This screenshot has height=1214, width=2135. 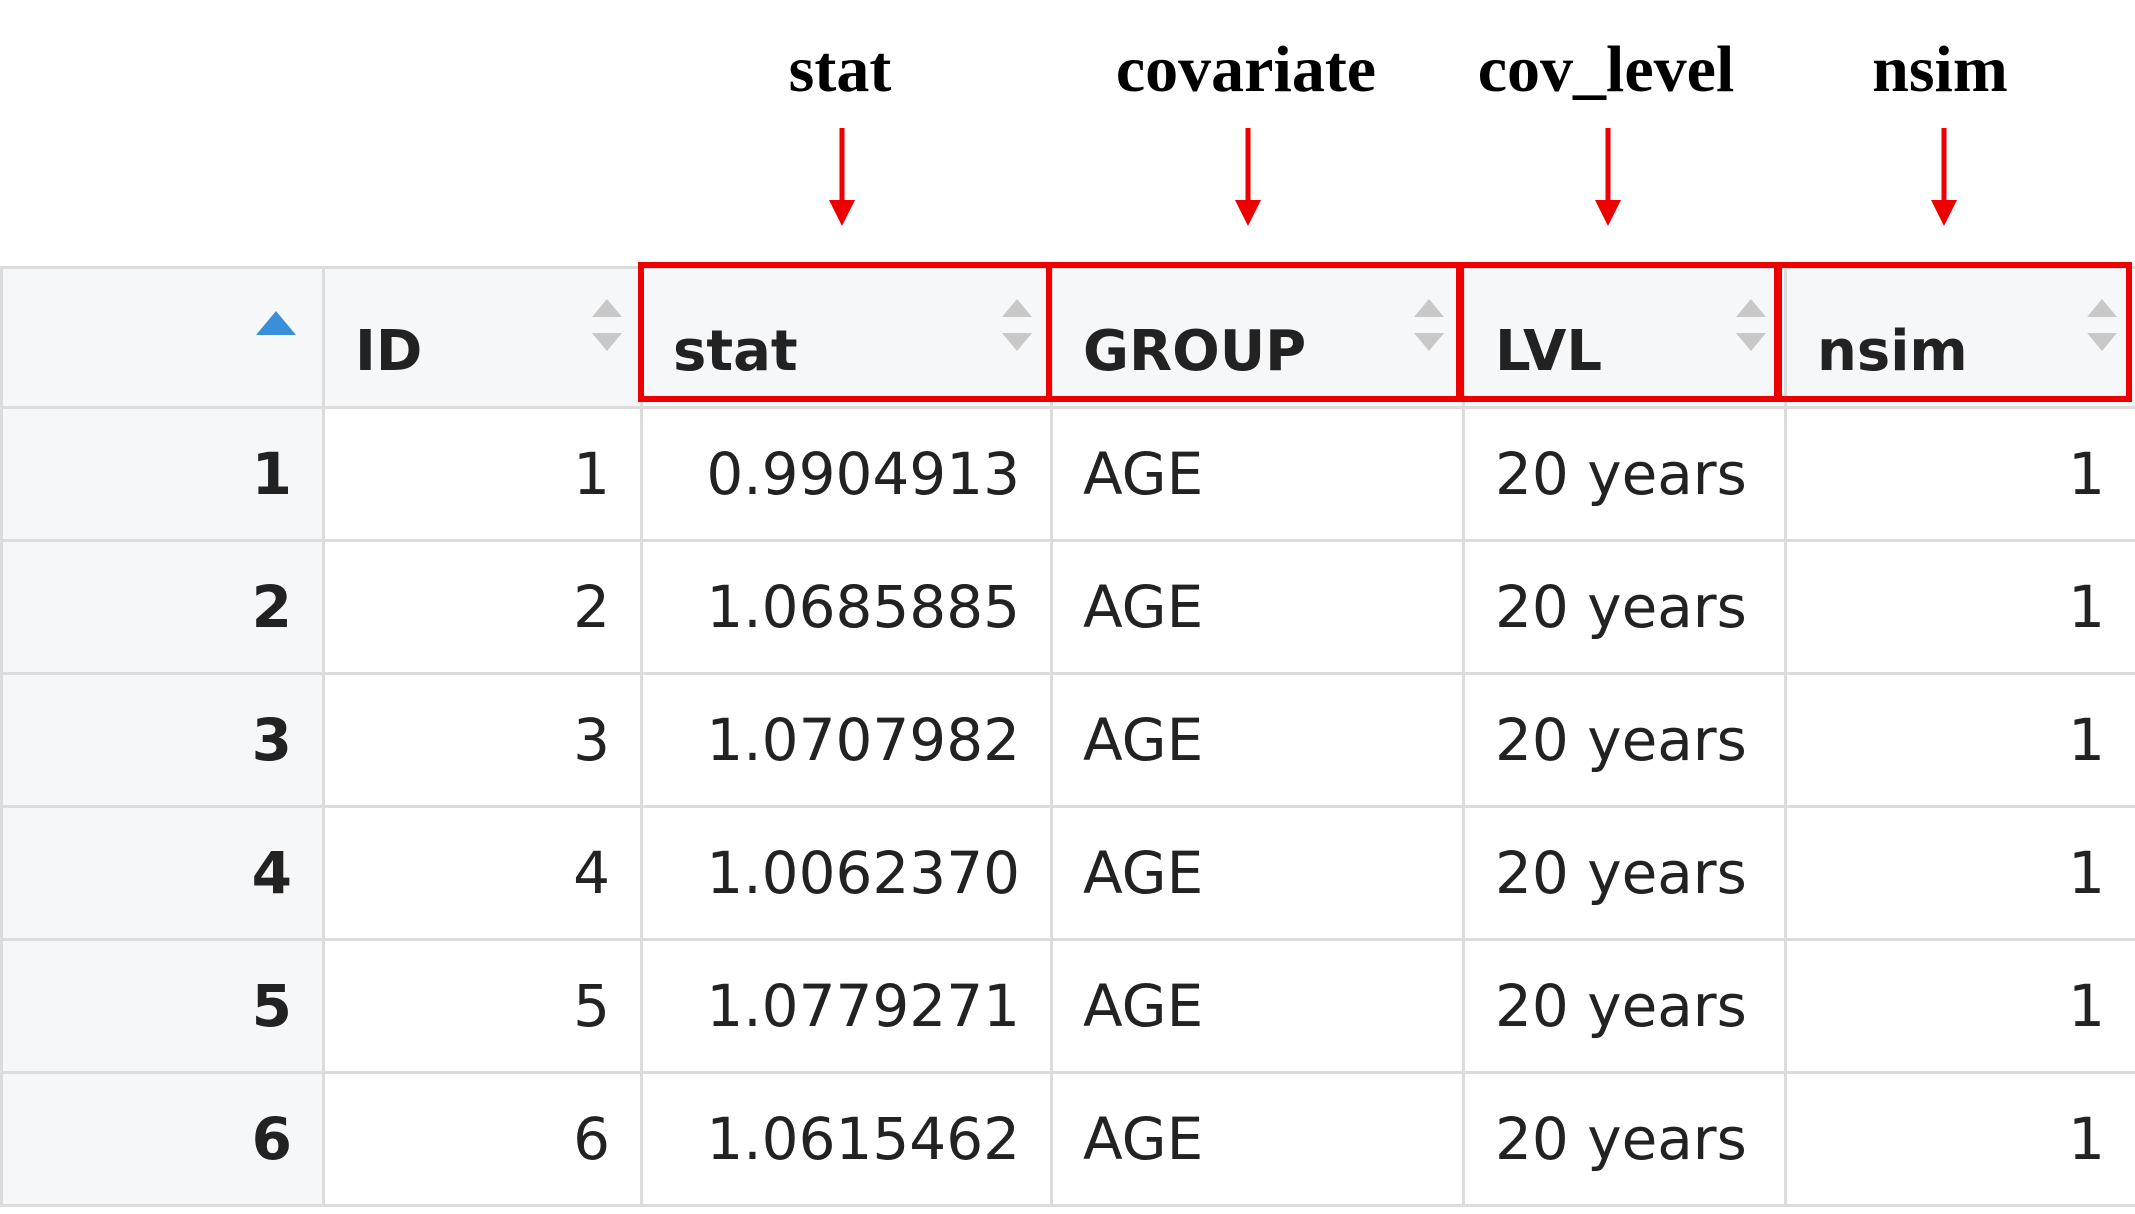 What do you see at coordinates (1892, 351) in the screenshot?
I see `column-header-label: nsim` at bounding box center [1892, 351].